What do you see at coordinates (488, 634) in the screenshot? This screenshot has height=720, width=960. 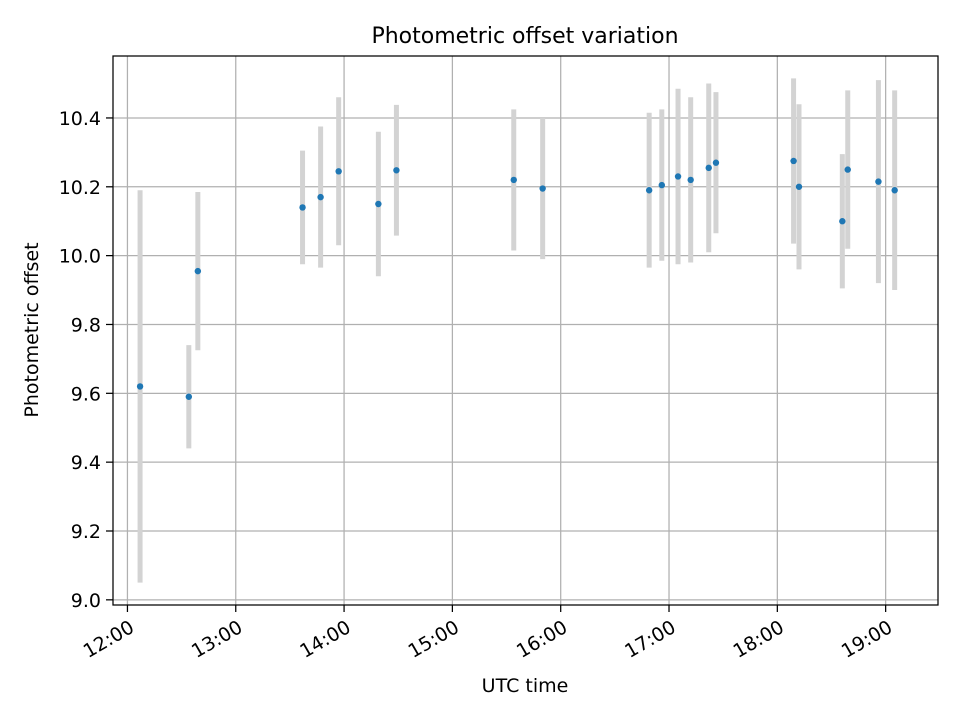 I see `x-ticks: 12:00 13:00 14:00 15:00 16:00 17:00 18:00 19:00` at bounding box center [488, 634].